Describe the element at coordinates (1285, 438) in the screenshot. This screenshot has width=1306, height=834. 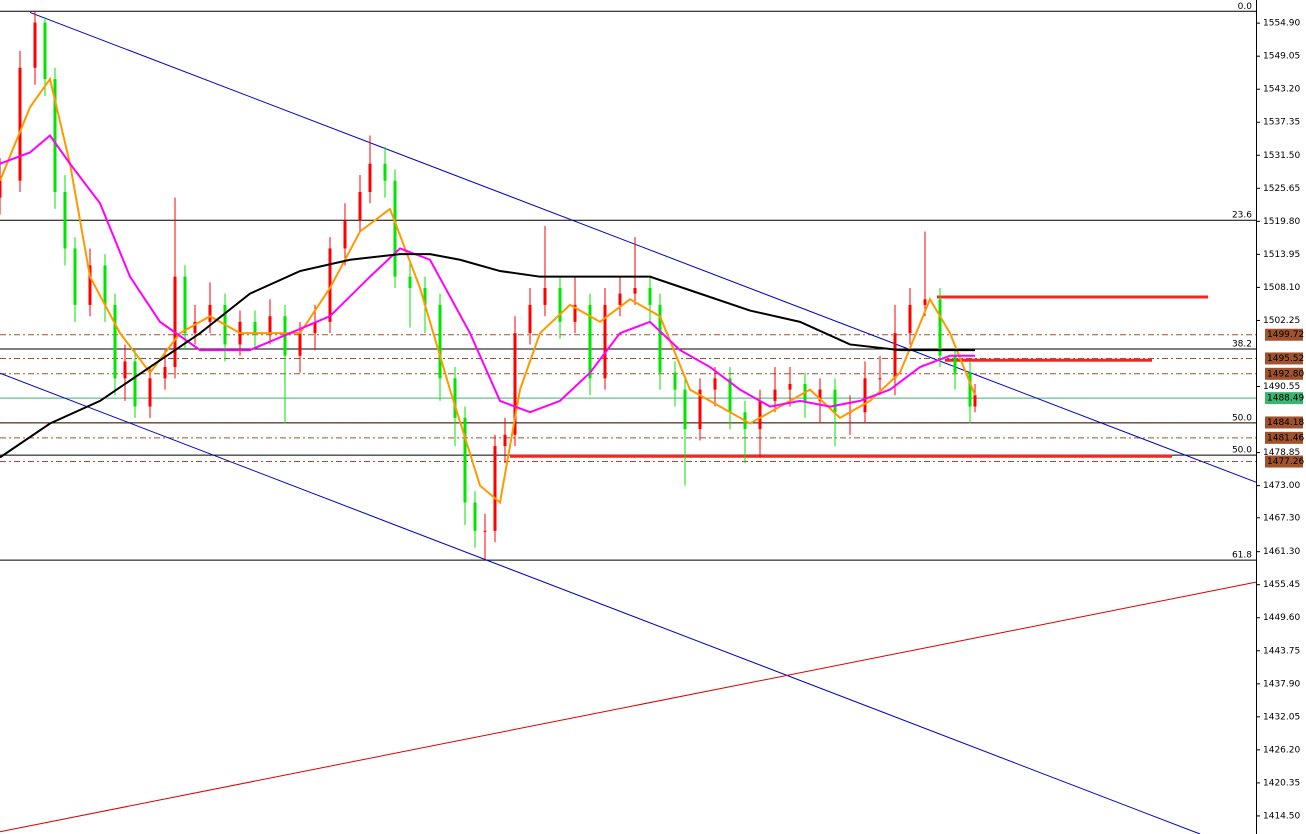
I see `level-label: 1481.46` at that location.